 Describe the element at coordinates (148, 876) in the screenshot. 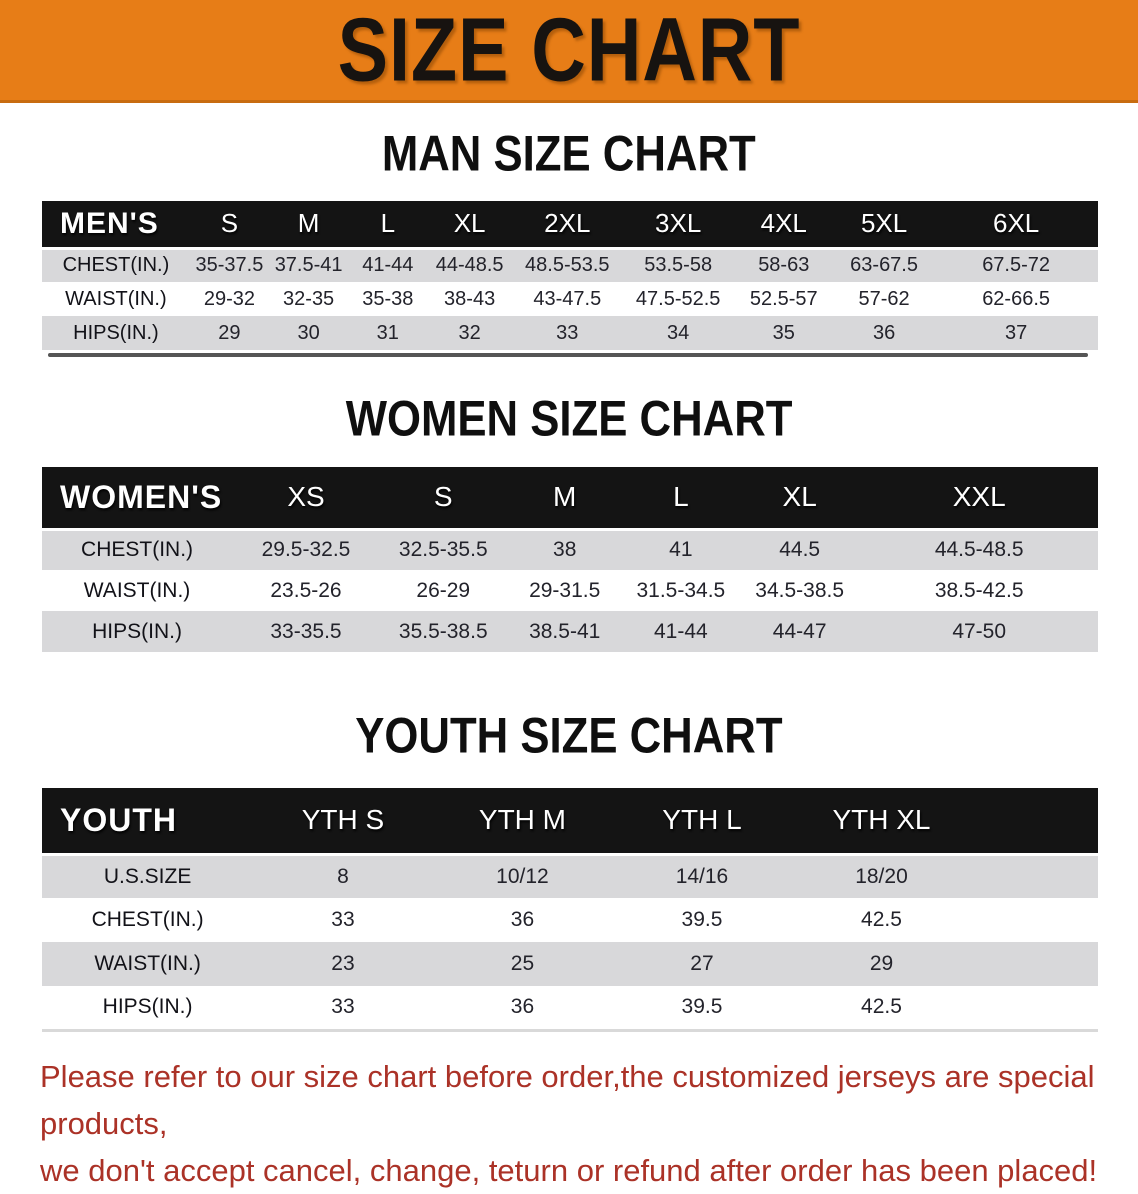

I see `row-label: U.S.SIZE` at that location.